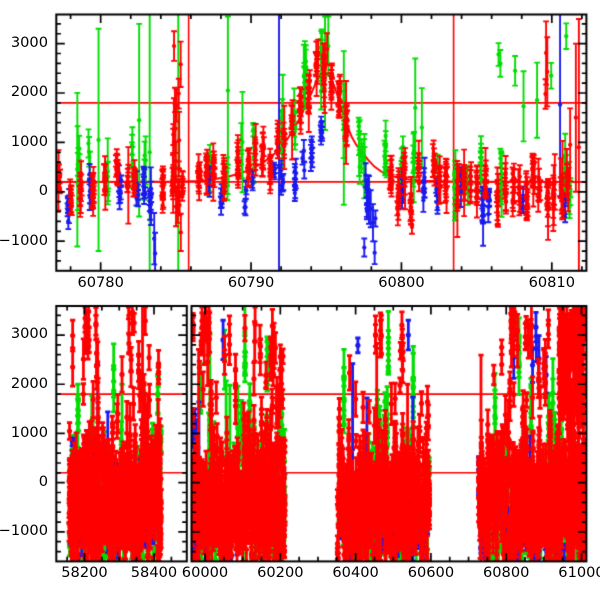 The height and width of the screenshot is (600, 600). I want to click on x-tick-label: 58400, so click(154, 573).